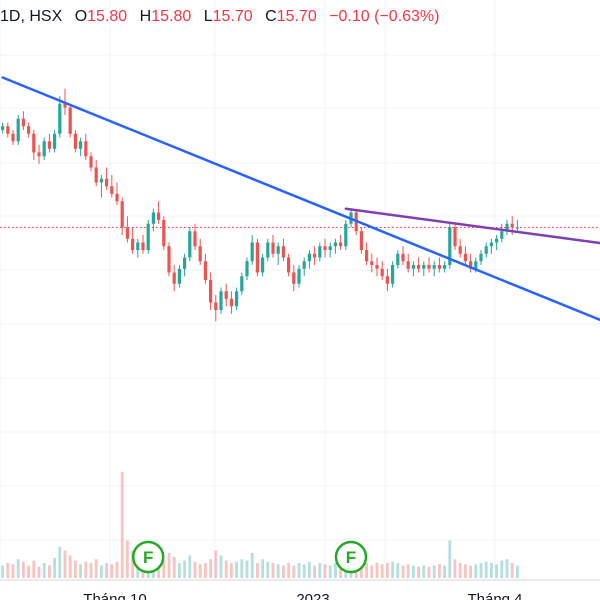 The height and width of the screenshot is (600, 600). Describe the element at coordinates (208, 16) in the screenshot. I see `low-label: L` at that location.